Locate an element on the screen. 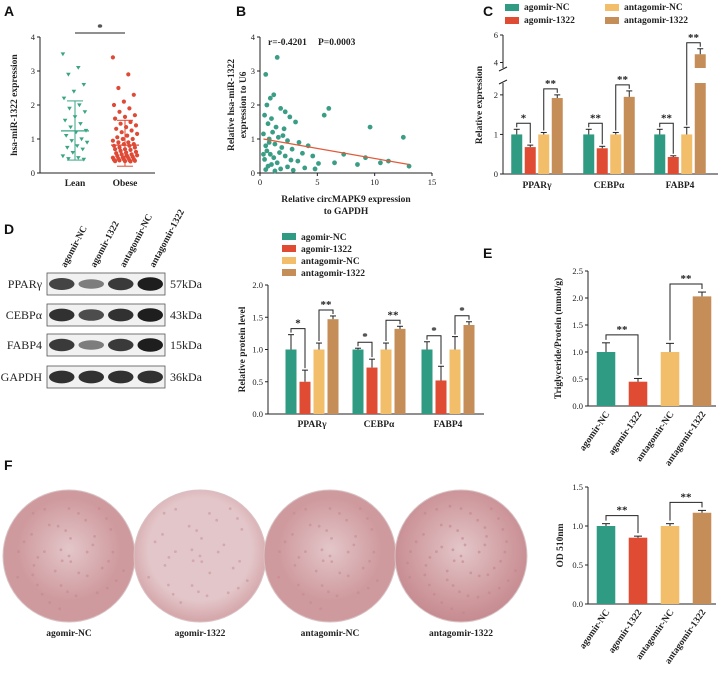 Image resolution: width=723 pixels, height=686 pixels. panel-label-D: D is located at coordinates (9, 229).